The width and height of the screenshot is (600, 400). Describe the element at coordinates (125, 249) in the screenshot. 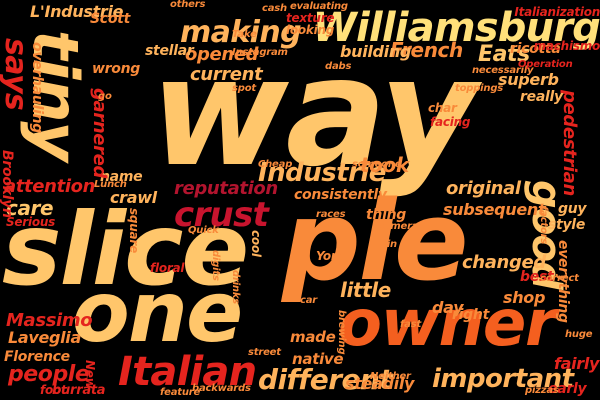

I see `word-slice: slice` at that location.